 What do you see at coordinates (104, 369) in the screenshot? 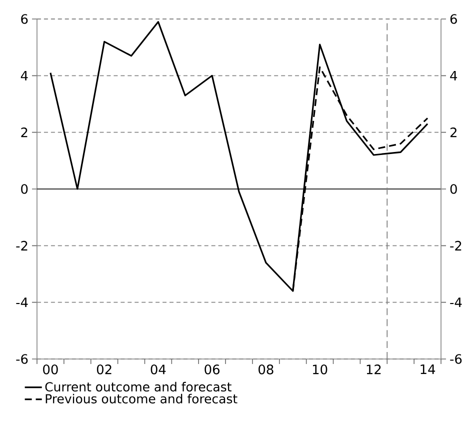
I see `x-tick-label: 02` at bounding box center [104, 369].